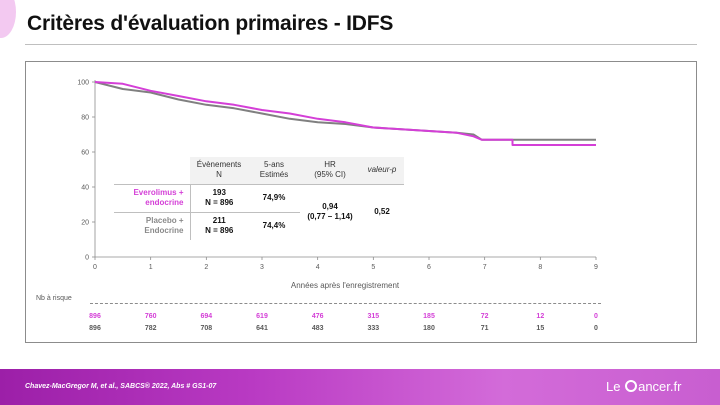  I want to click on risk-value-everolimus: 185, so click(429, 316).